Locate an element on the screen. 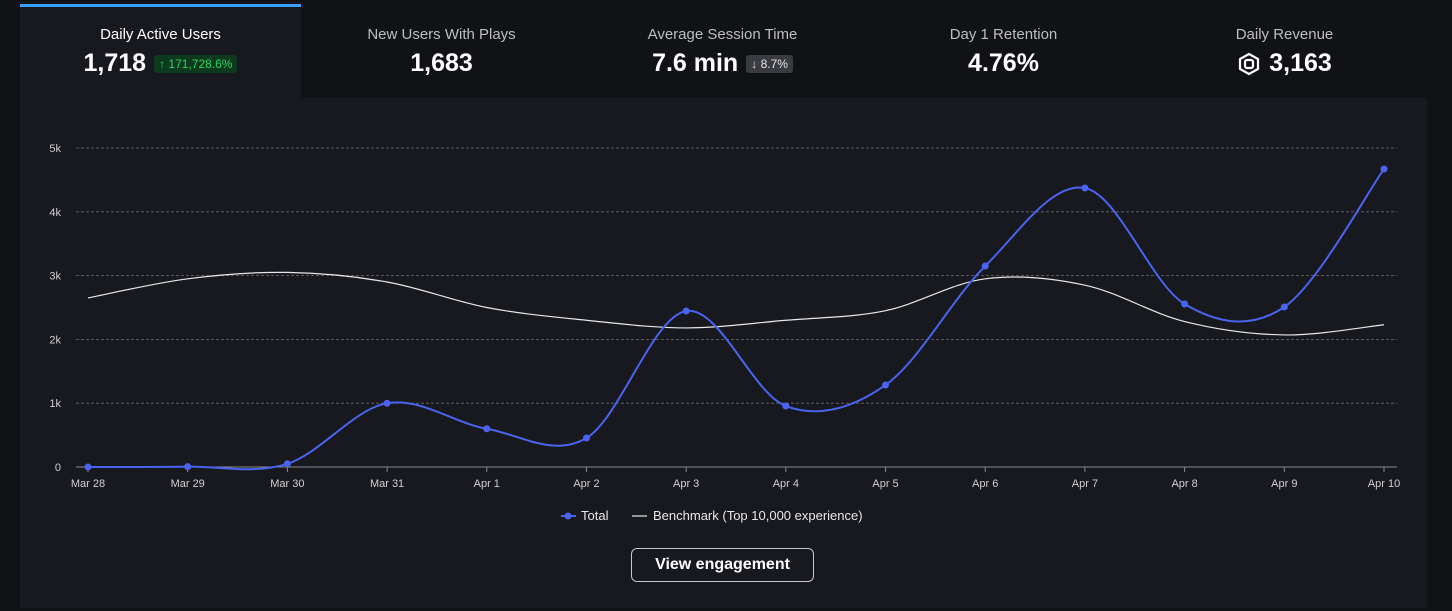 The width and height of the screenshot is (1452, 611). tab-label: New Users With Plays is located at coordinates (441, 34).